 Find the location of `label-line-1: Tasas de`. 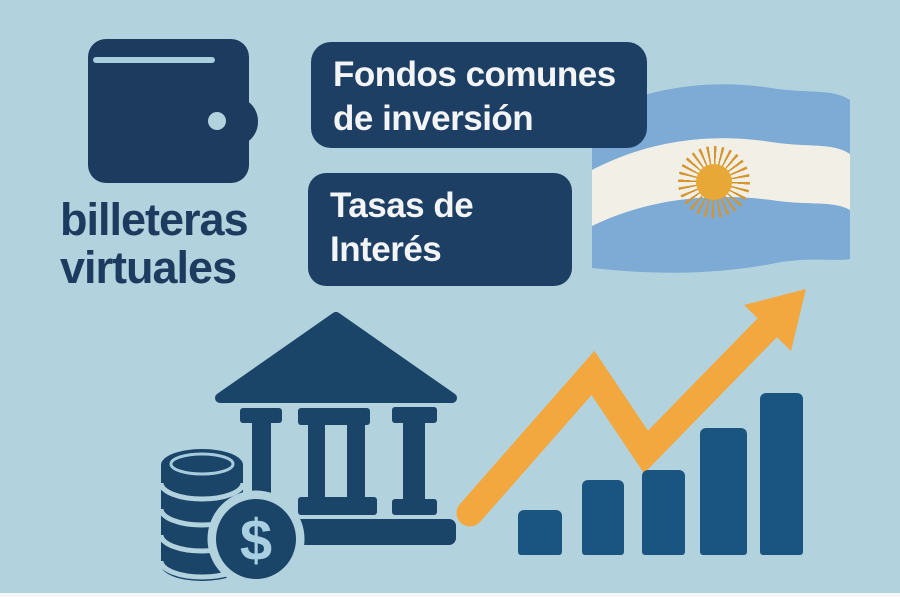

label-line-1: Tasas de is located at coordinates (402, 205).